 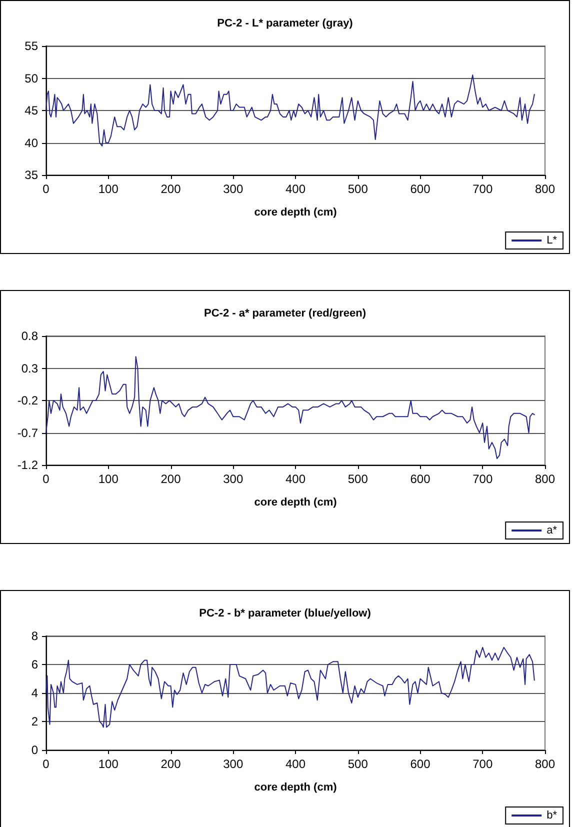 What do you see at coordinates (285, 614) in the screenshot?
I see `chart-title: PC-2 - b* parameter (blue/yellow)` at bounding box center [285, 614].